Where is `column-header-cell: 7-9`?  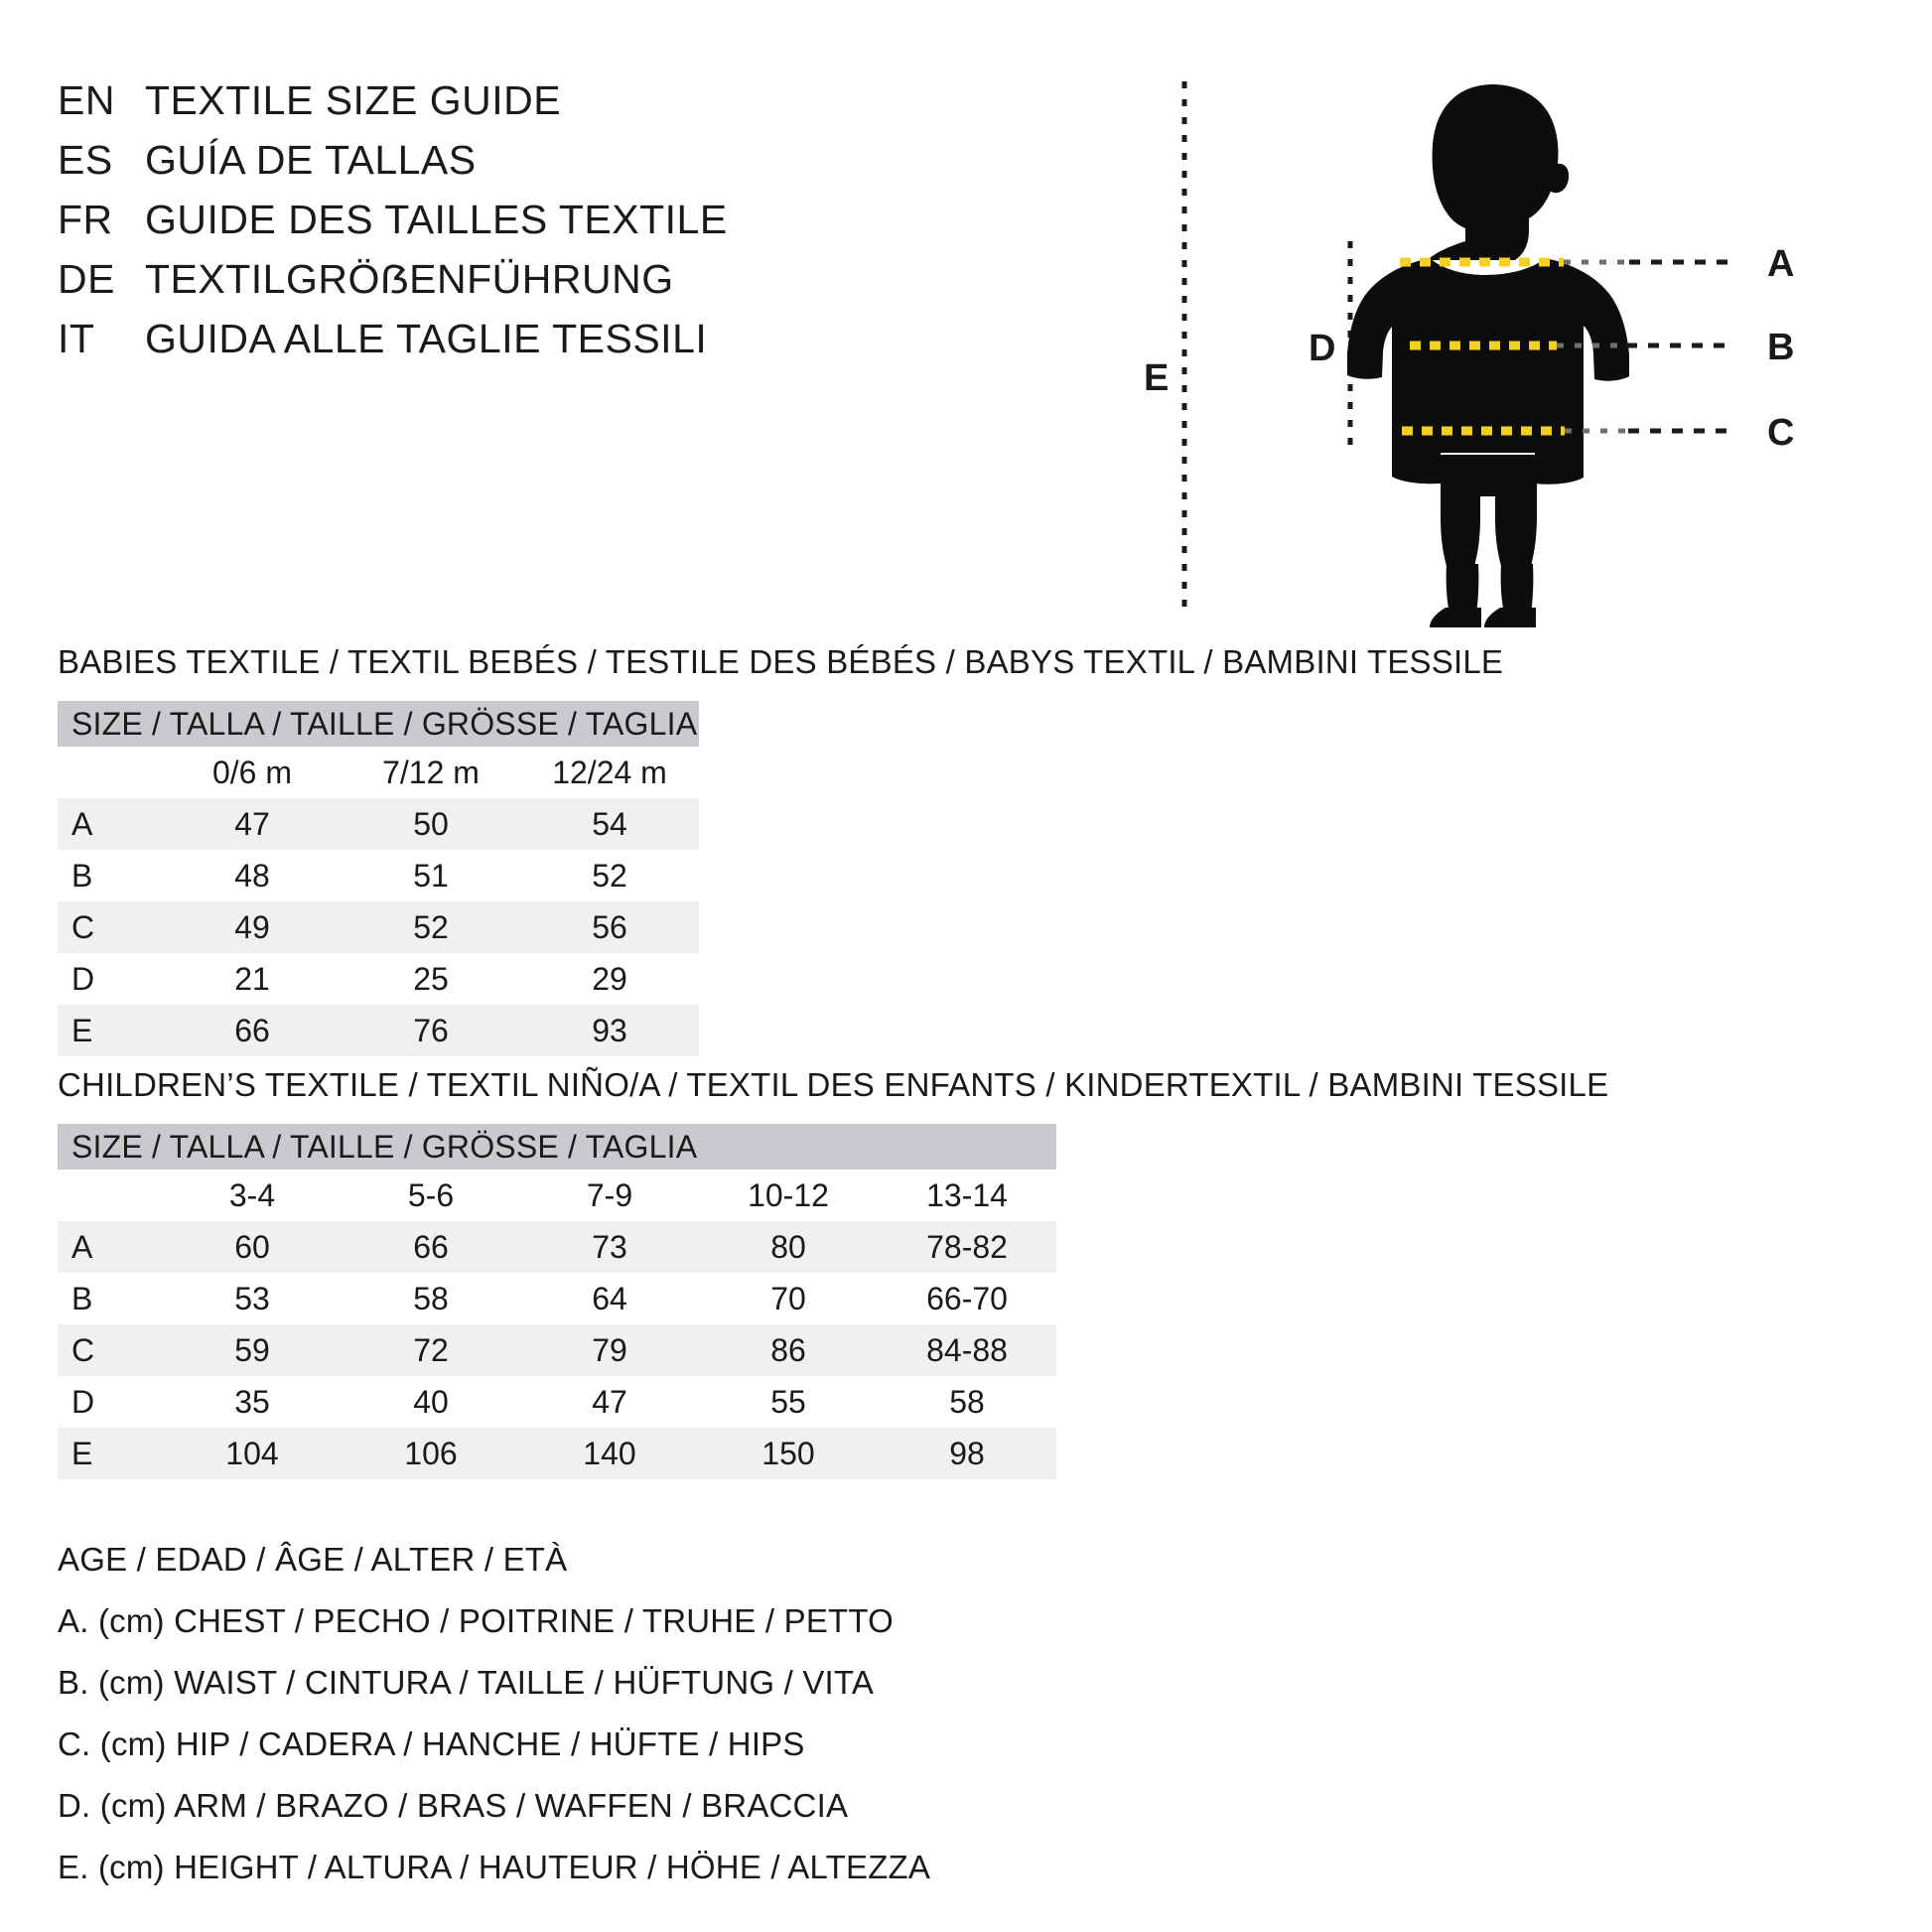
column-header-cell: 7-9 is located at coordinates (610, 1196).